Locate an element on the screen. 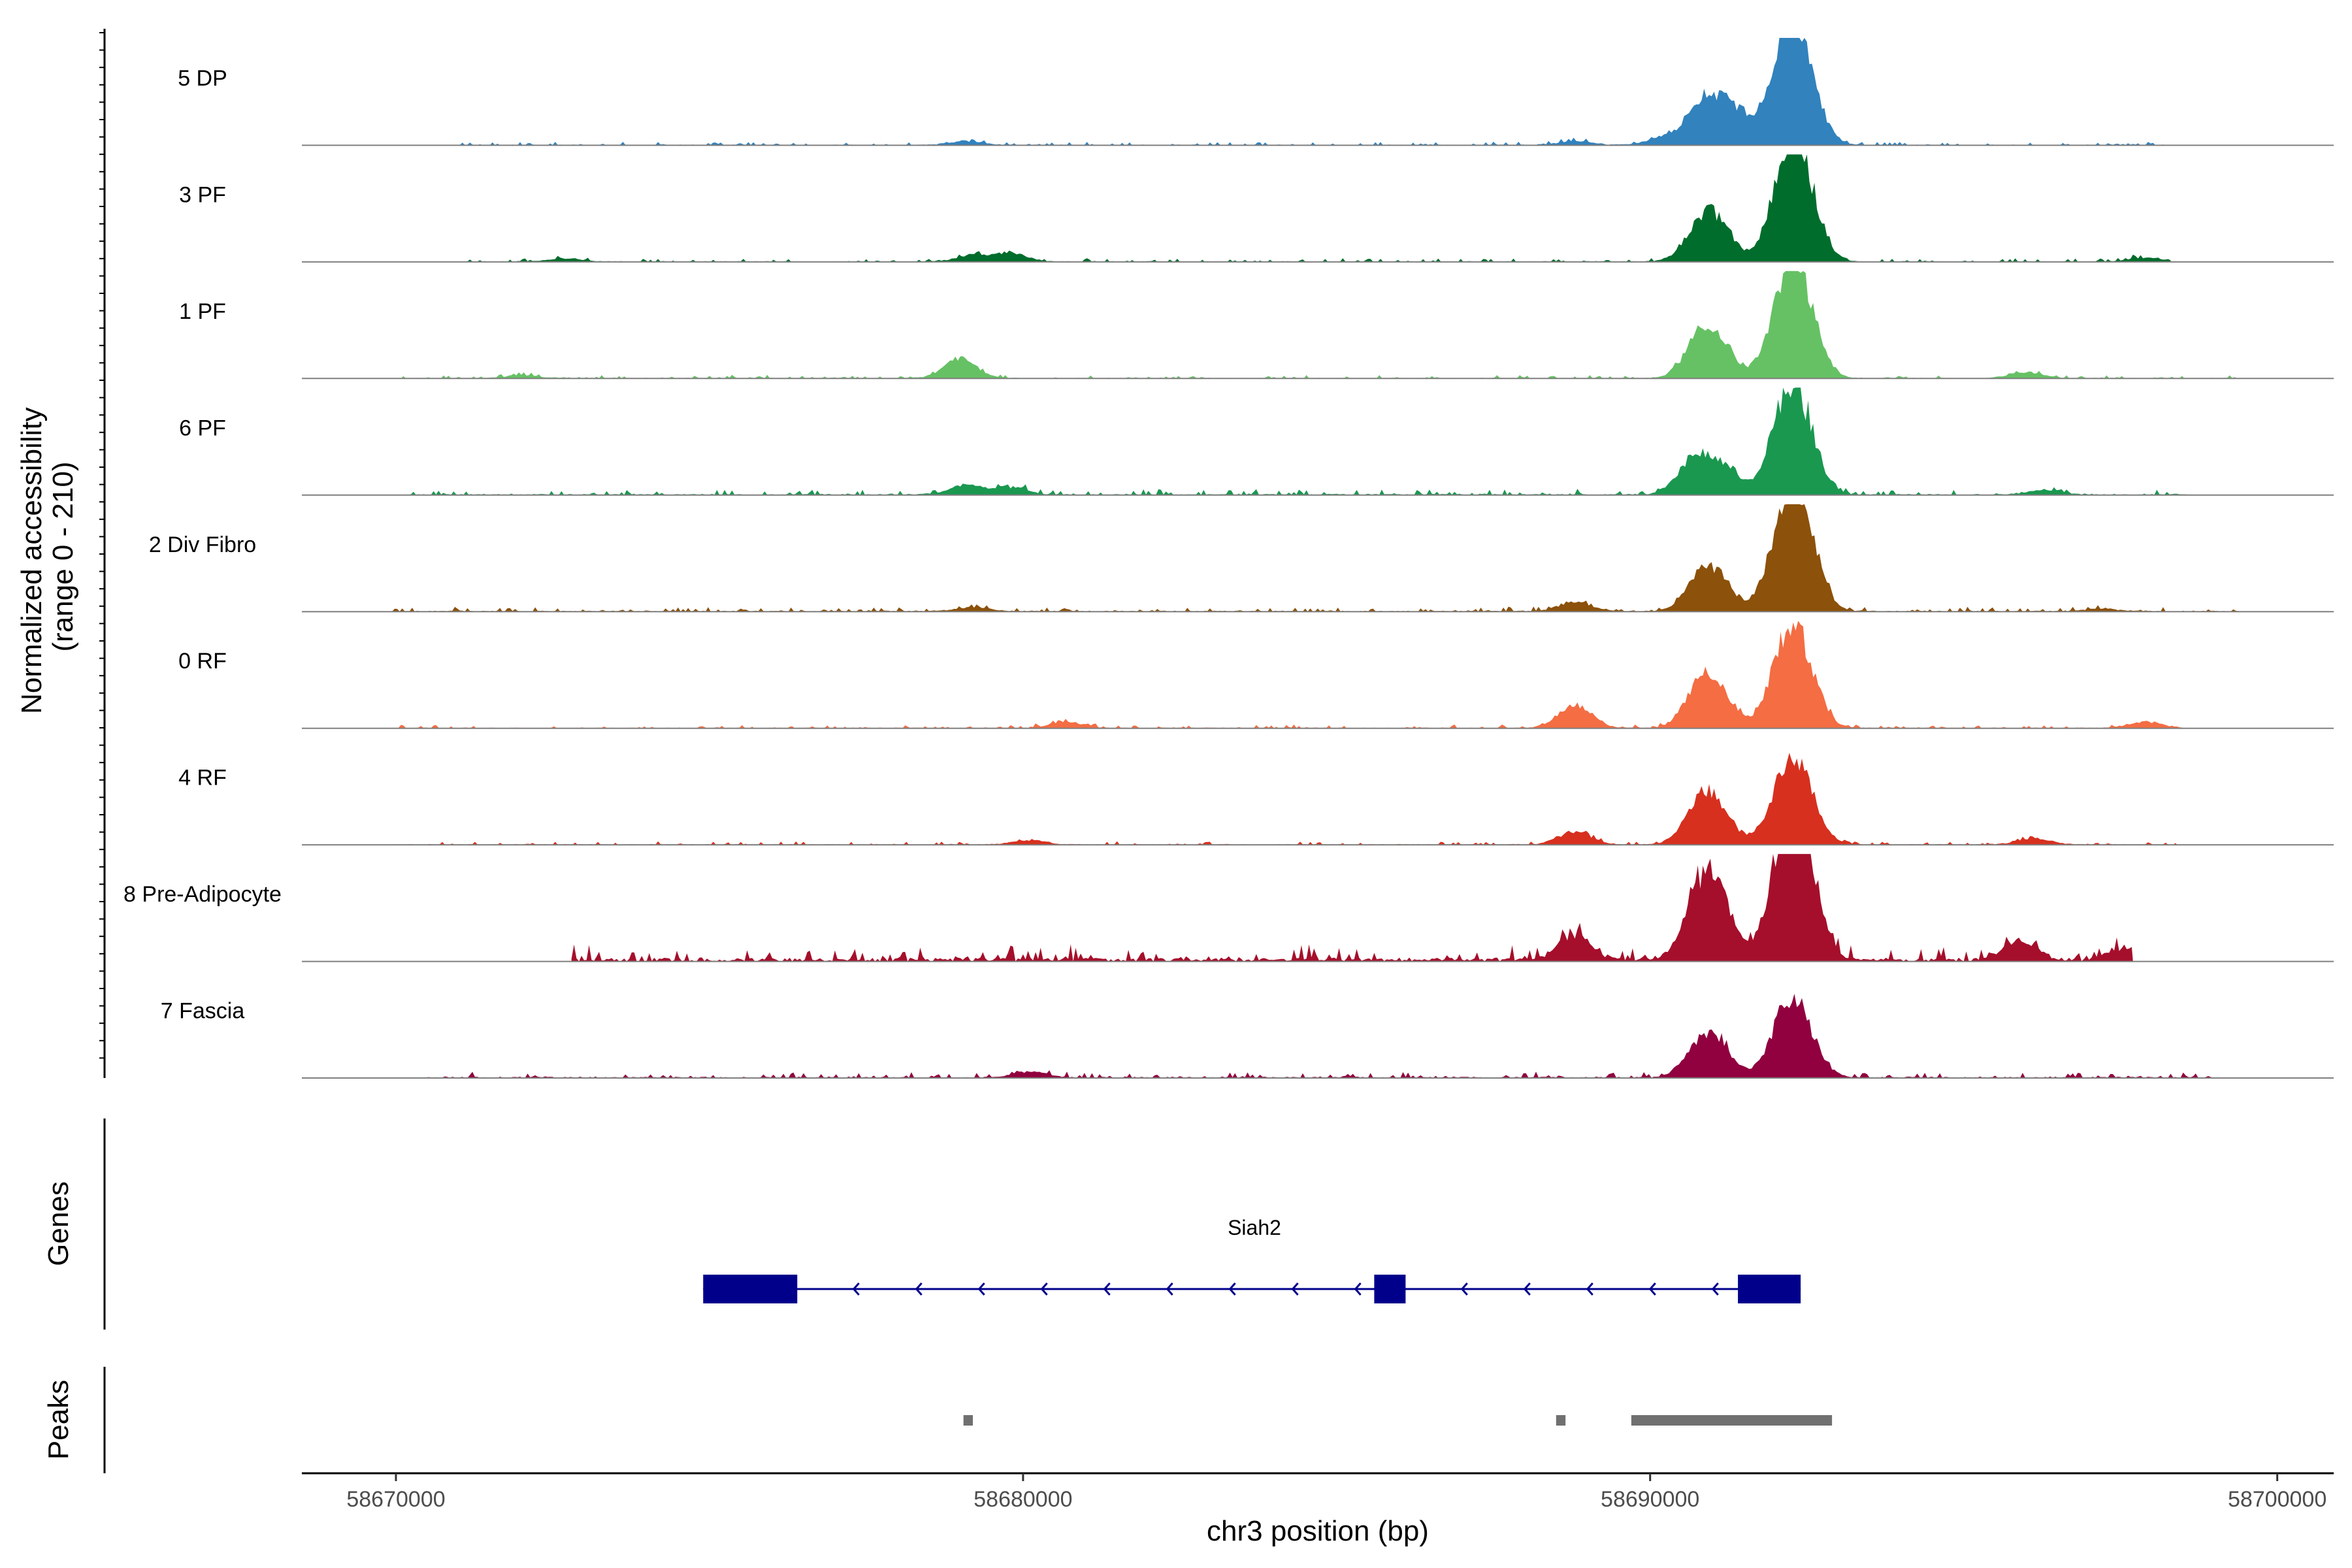  track-6-pf: 6 PF is located at coordinates (1256, 441).